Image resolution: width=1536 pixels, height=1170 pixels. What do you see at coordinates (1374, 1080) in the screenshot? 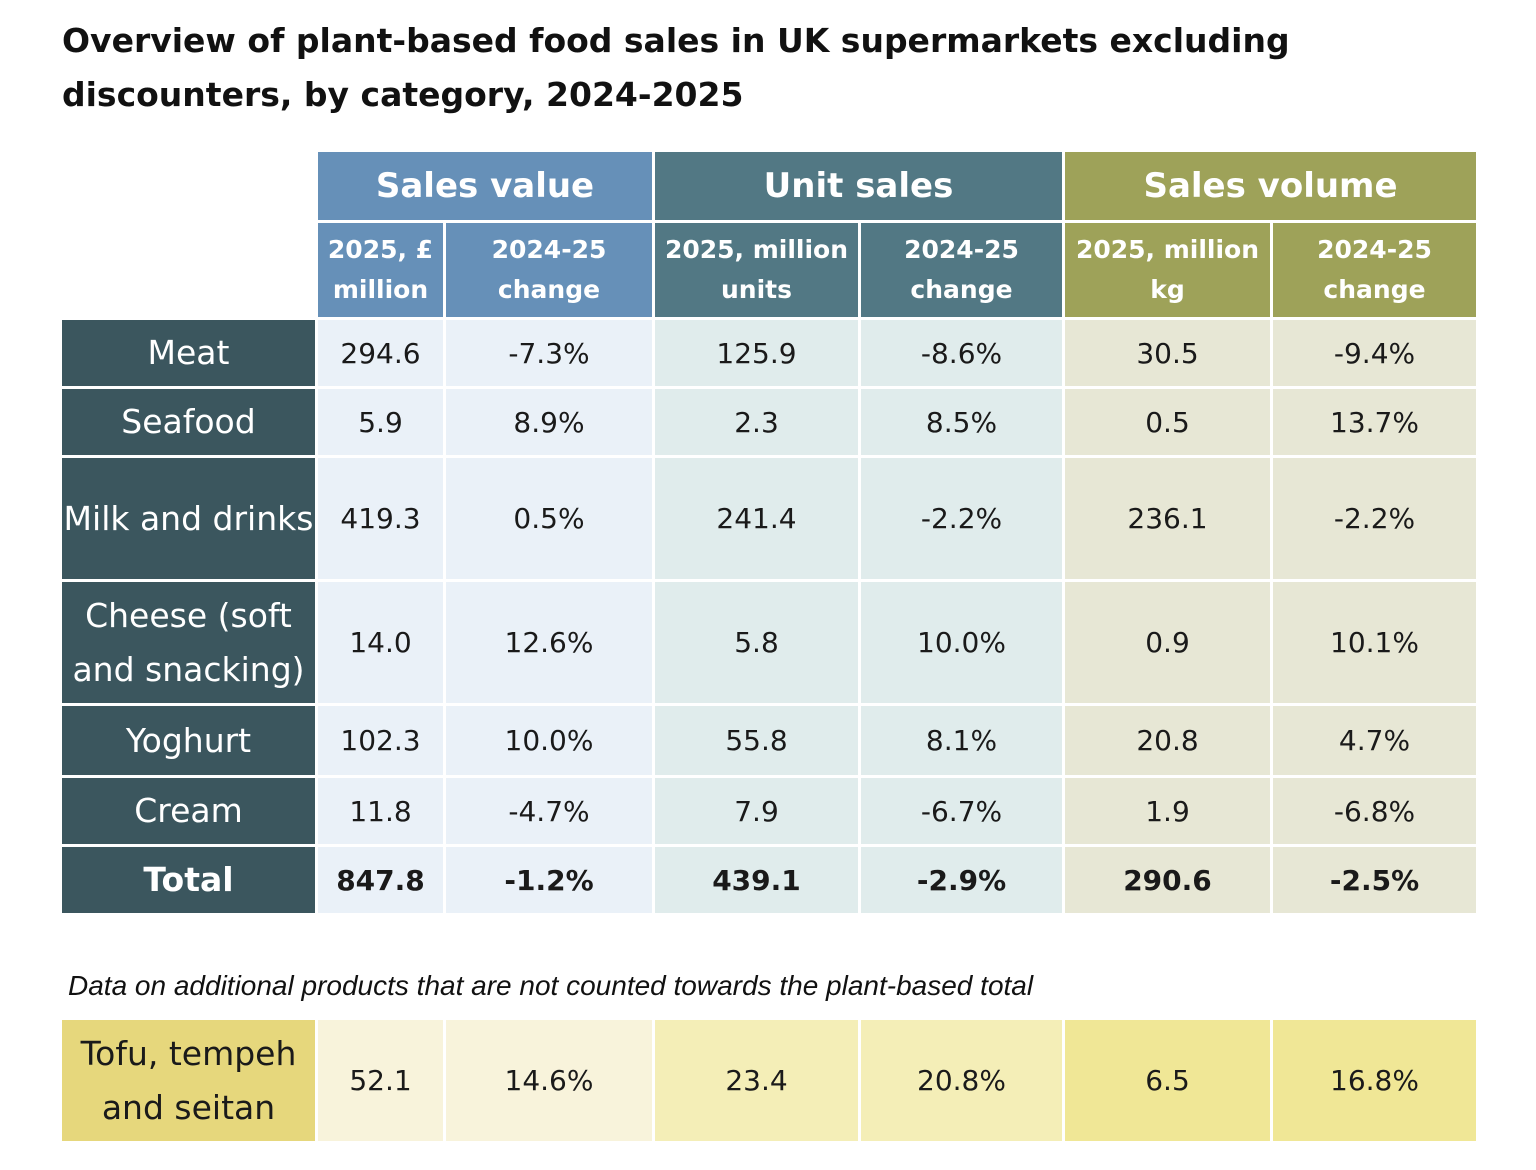
I see `table-cell: 16.8%` at bounding box center [1374, 1080].